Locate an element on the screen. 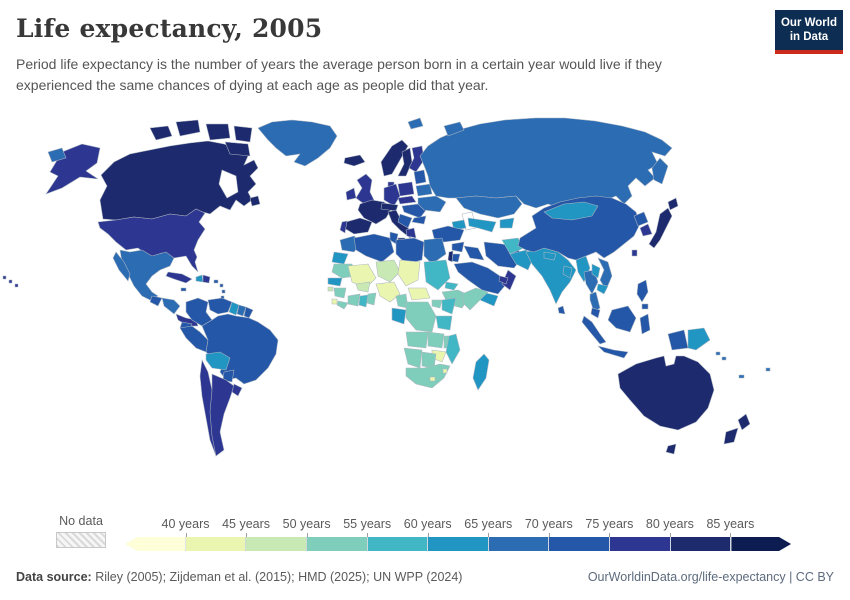 Image resolution: width=850 pixels, height=600 pixels. country-uruguay is located at coordinates (237, 390).